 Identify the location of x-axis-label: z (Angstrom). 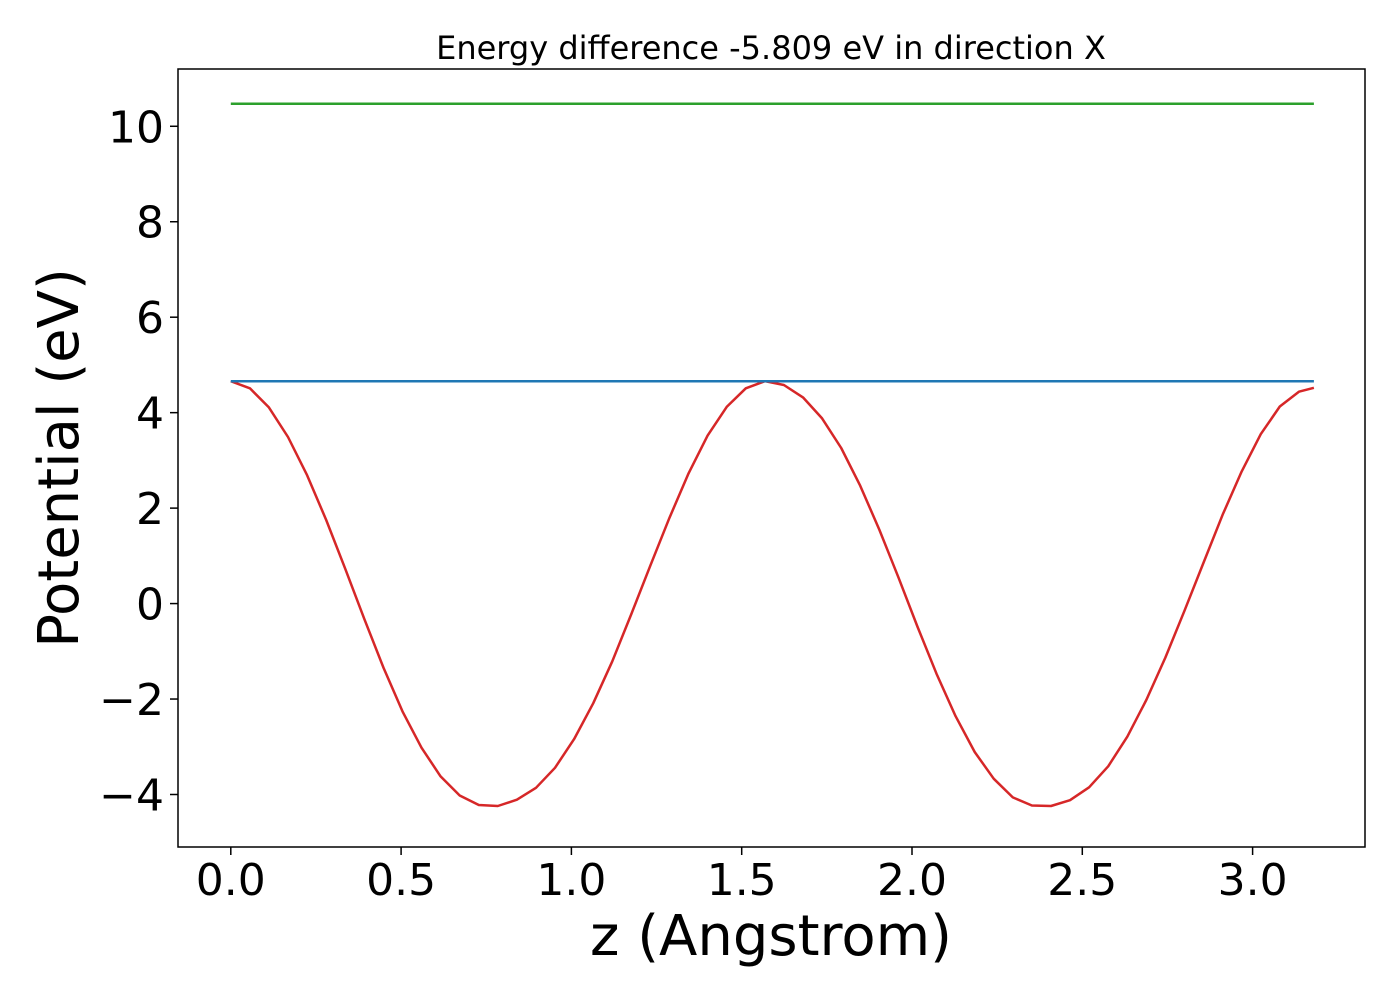
(771, 936).